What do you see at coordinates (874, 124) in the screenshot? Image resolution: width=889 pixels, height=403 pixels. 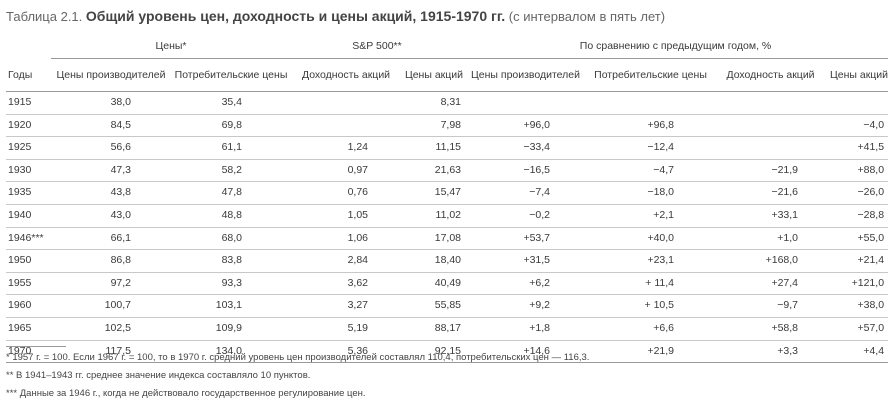 I see `table-cell: −4,0` at bounding box center [874, 124].